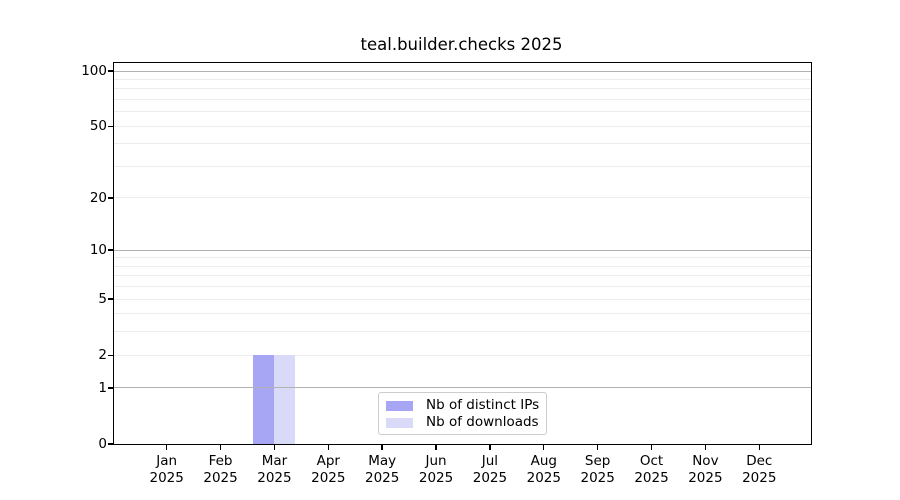  I want to click on legend-swatch-downloads-icon, so click(399, 422).